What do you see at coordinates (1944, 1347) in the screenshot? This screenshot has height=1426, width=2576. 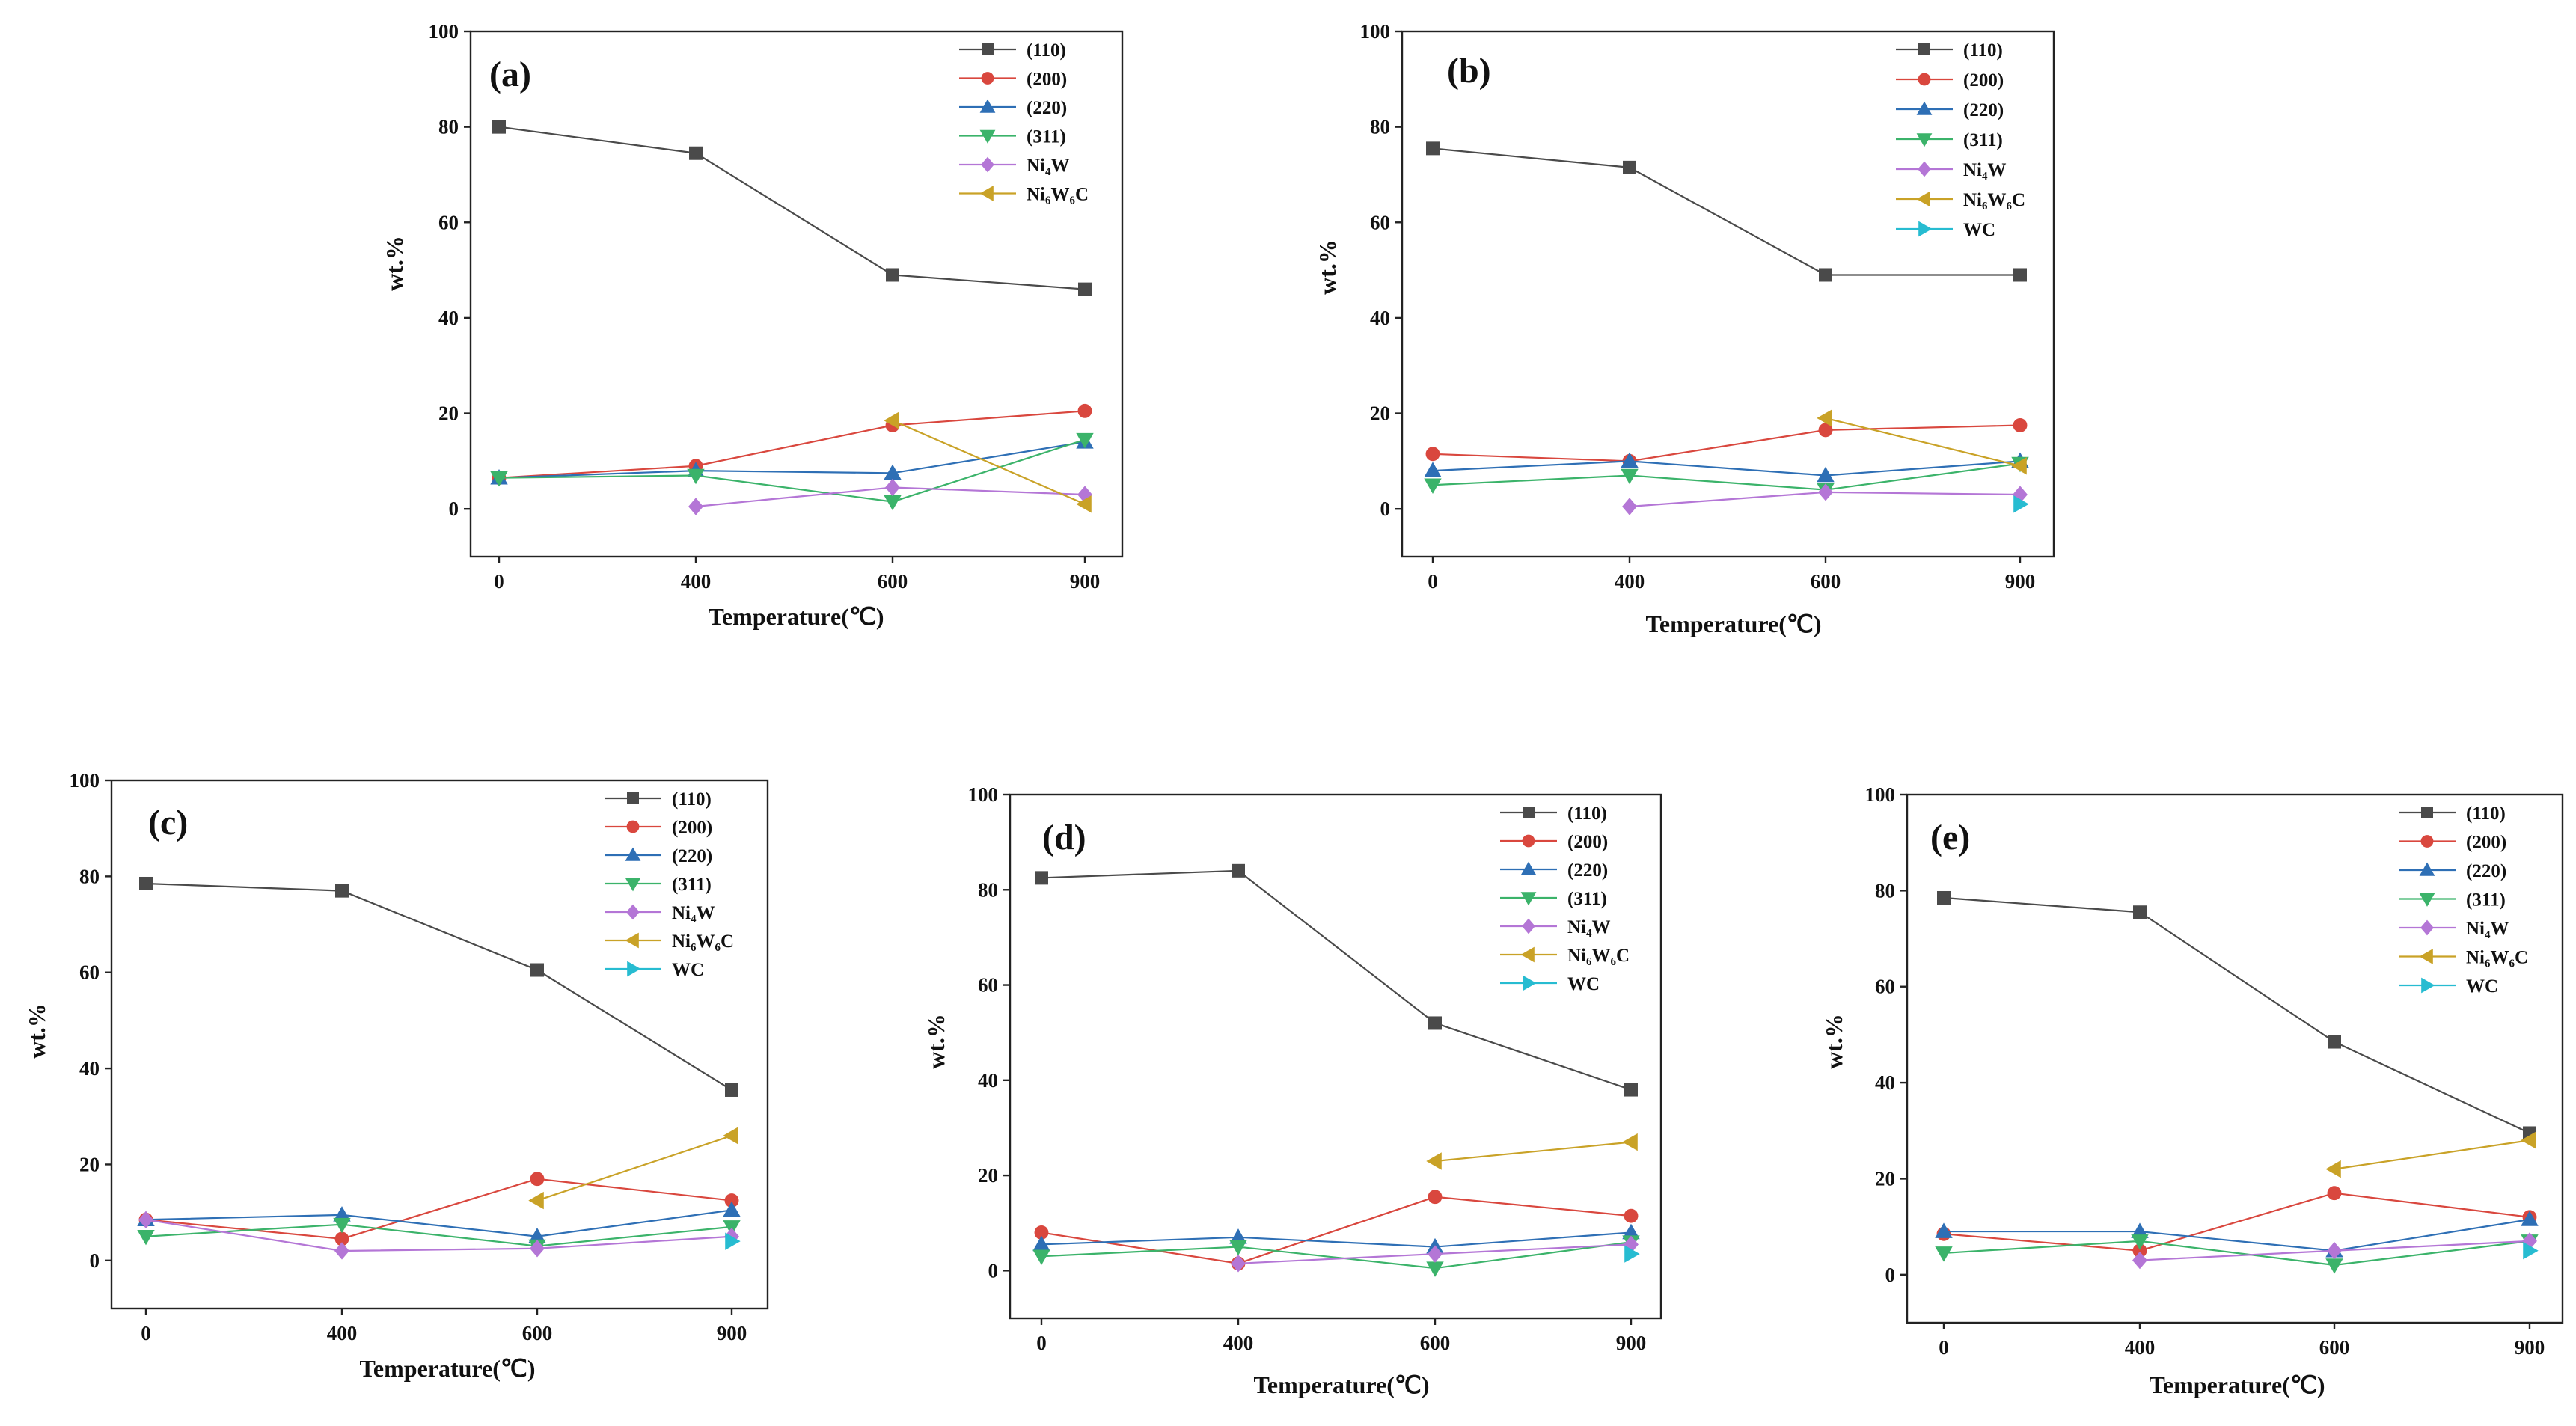 I see `x-tick-label: 0` at bounding box center [1944, 1347].